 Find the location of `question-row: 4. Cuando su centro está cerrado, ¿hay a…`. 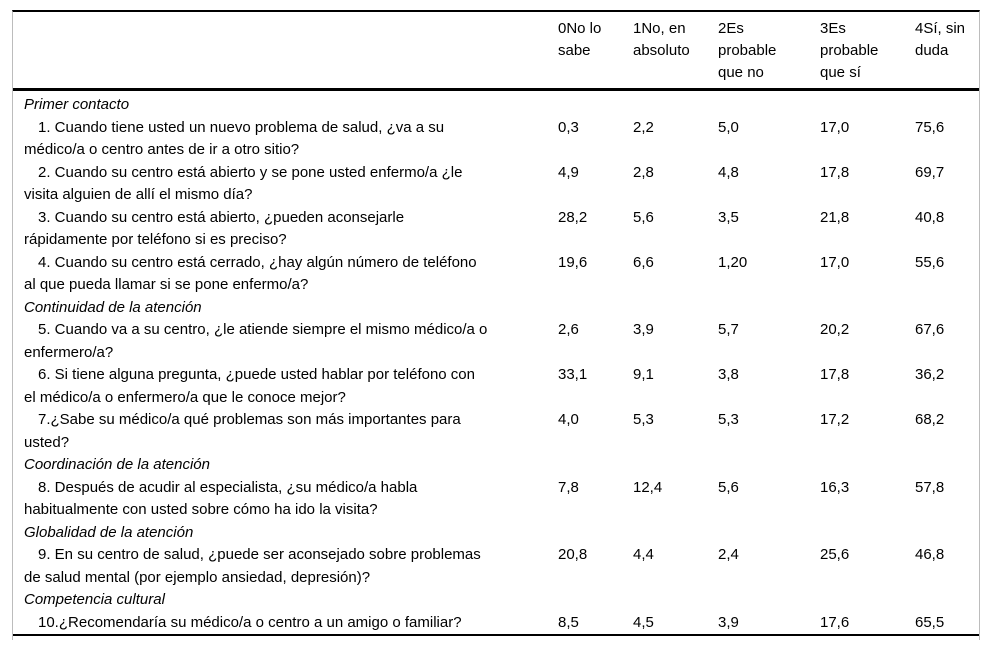

question-row: 4. Cuando su centro está cerrado, ¿hay a… is located at coordinates (496, 274).